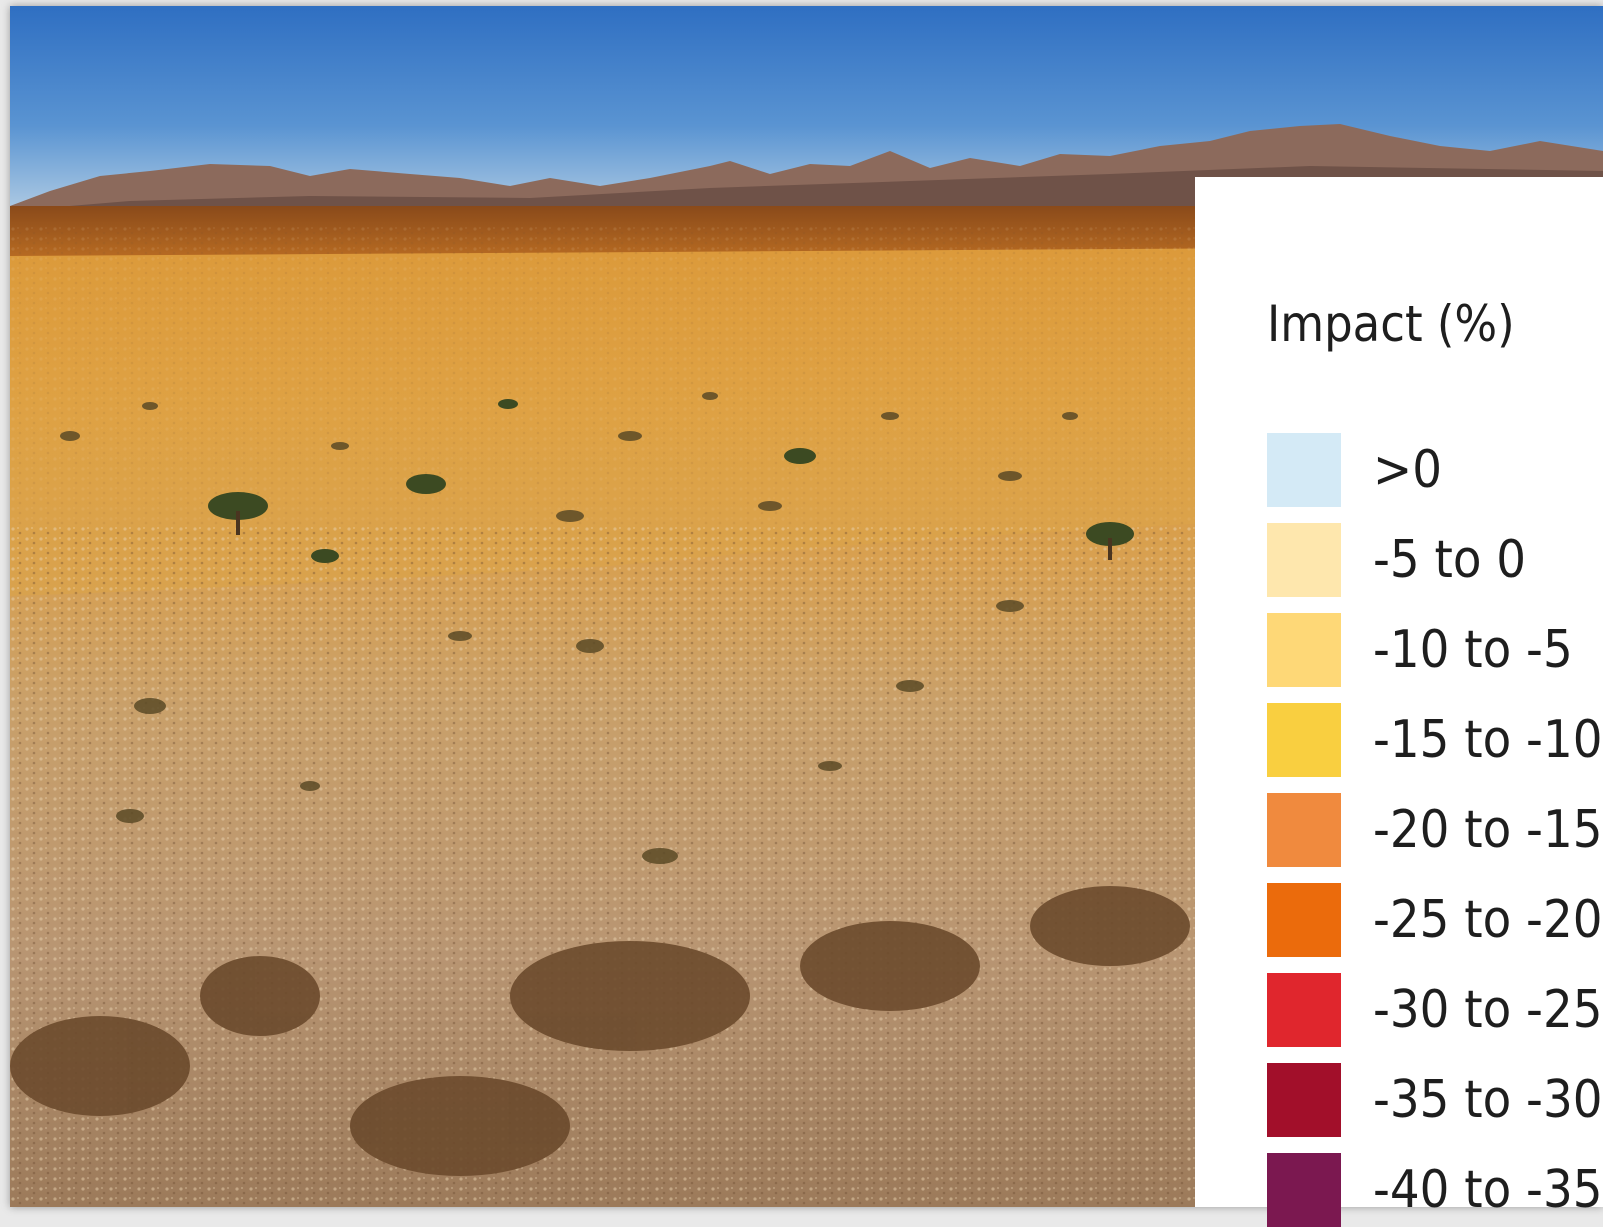  I want to click on legend-label: -15 to -10, so click(1488, 740).